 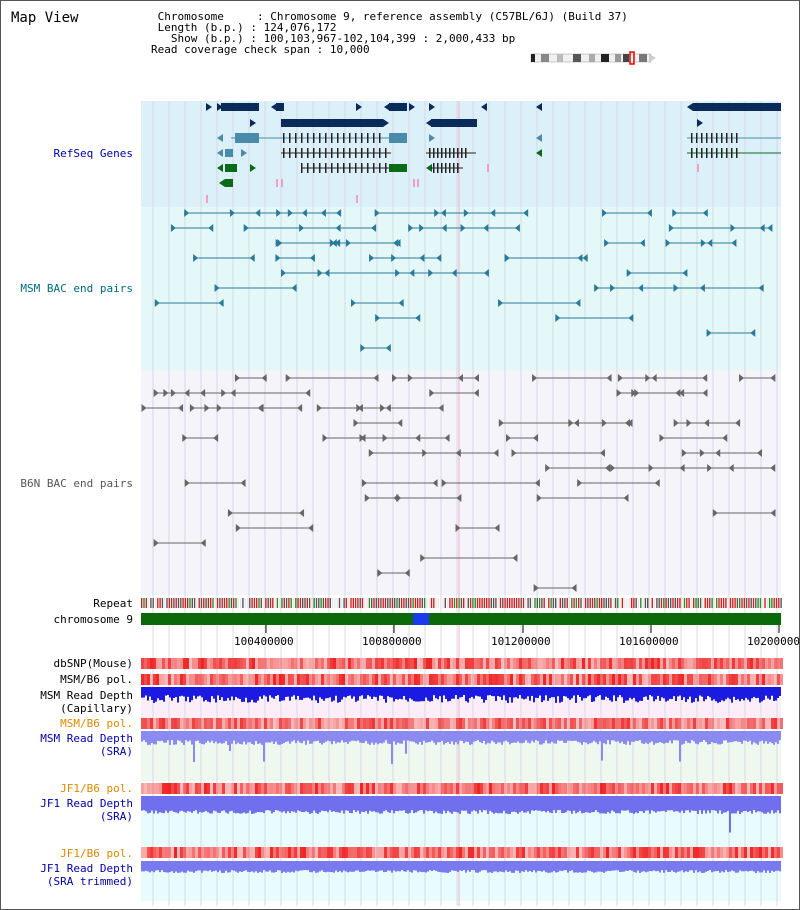 I want to click on chromosome-ideogram, so click(x=400, y=36).